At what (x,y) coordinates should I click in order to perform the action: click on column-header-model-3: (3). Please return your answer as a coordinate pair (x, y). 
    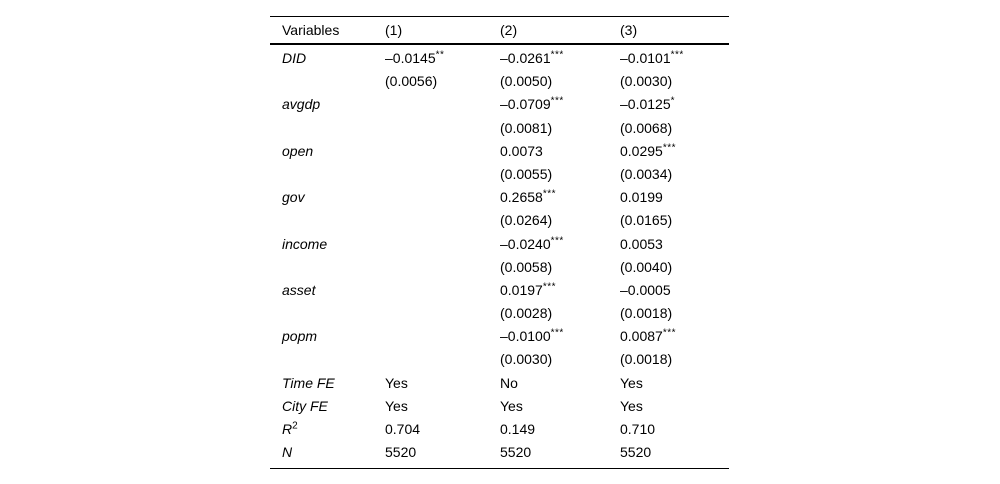
    Looking at the image, I should click on (629, 30).